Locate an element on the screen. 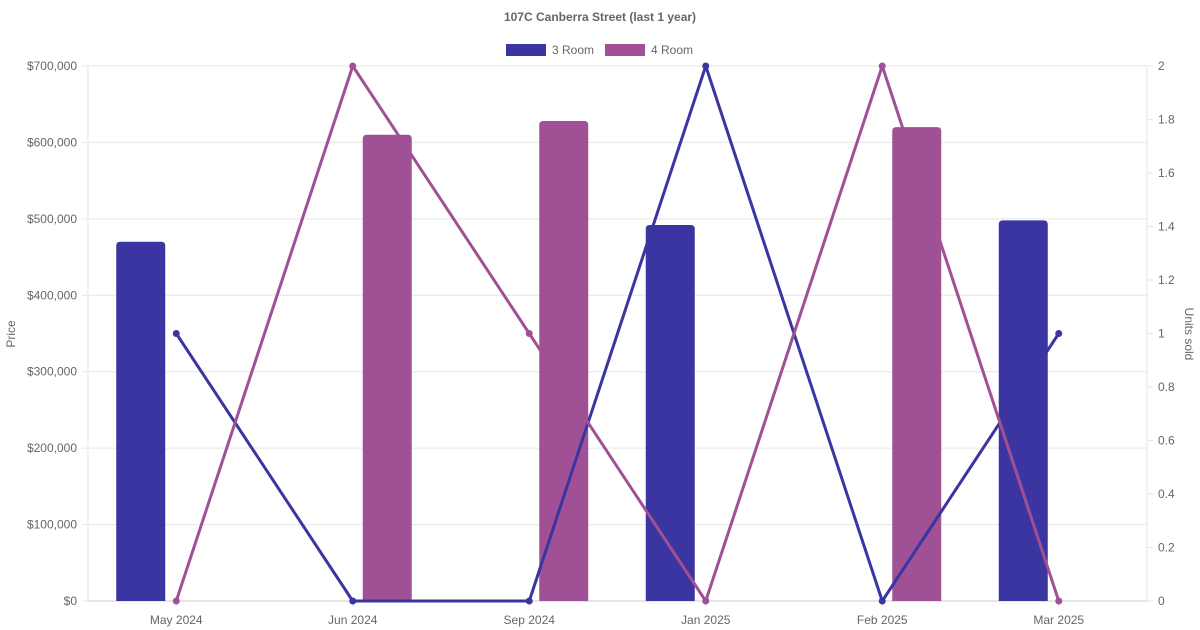  x-tick-label: Sep 2024 is located at coordinates (530, 620).